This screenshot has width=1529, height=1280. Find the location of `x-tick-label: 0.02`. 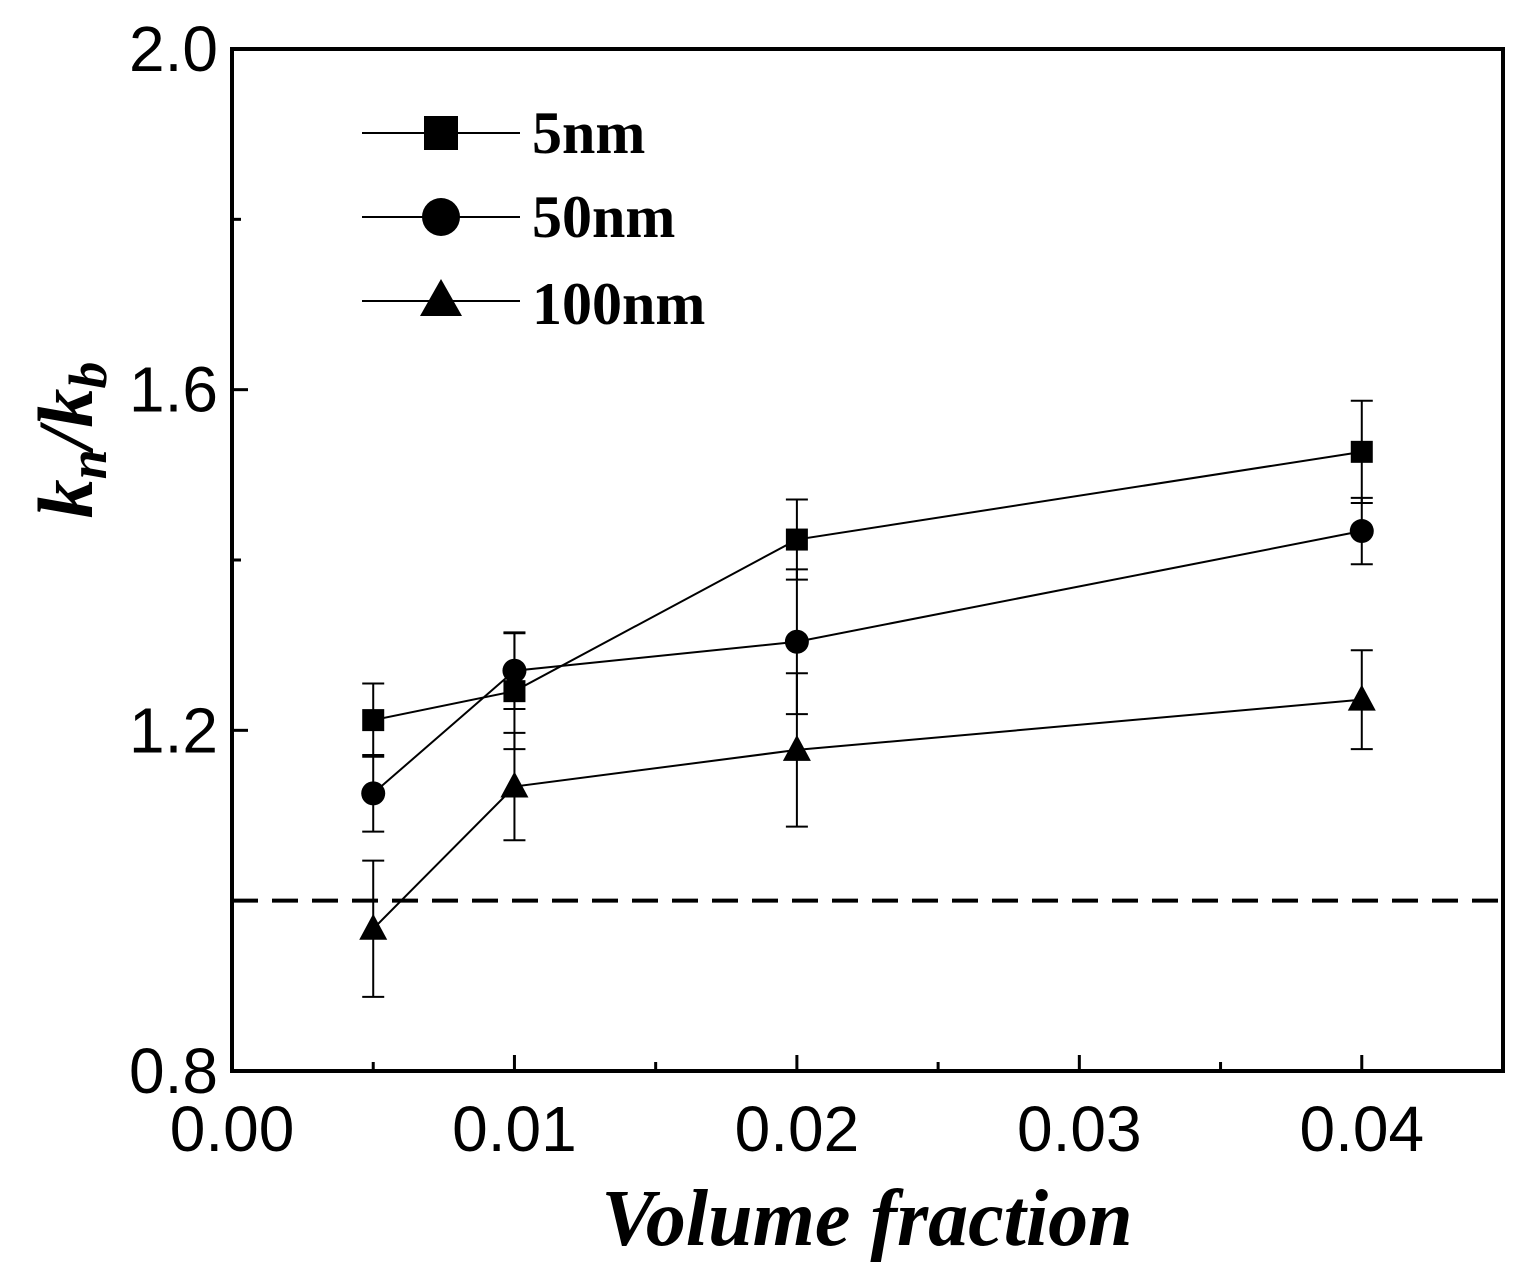

x-tick-label: 0.02 is located at coordinates (797, 1129).